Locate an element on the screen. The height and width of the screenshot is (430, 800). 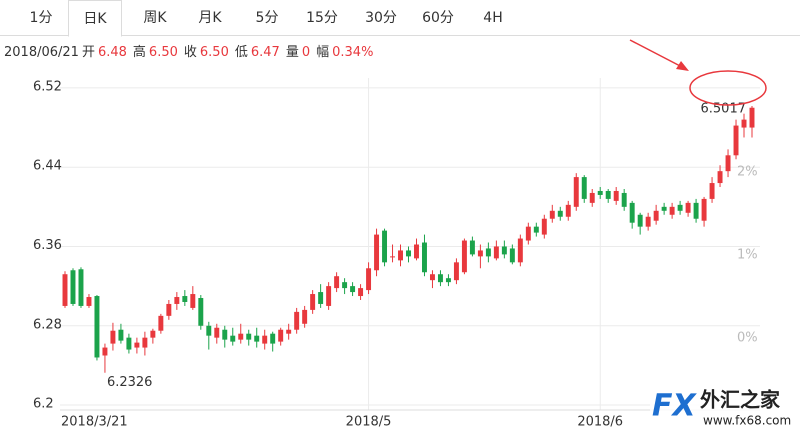
quote-line: 2018/06/21 开 6.48 高 6.50 收 6.50 低 6.47 量 0 幅 0.34% is located at coordinates (191, 50).